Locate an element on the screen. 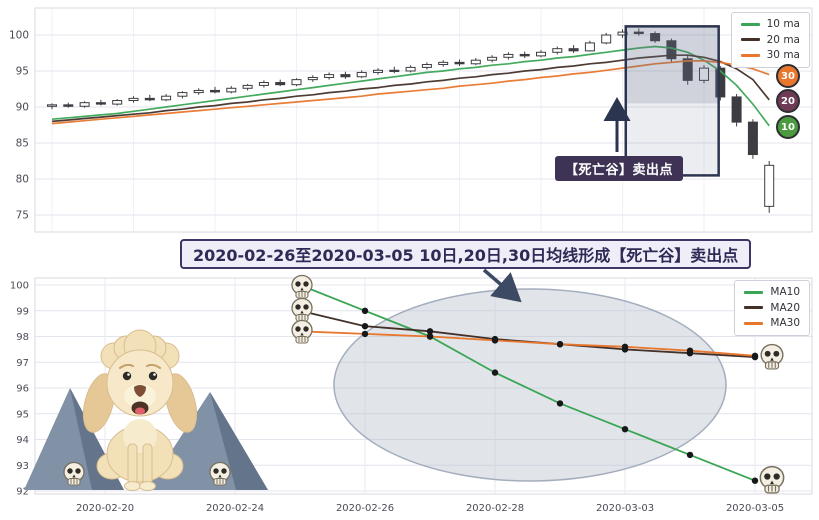 This screenshot has height=520, width=819. legend-item-10ma: 10 ma is located at coordinates (770, 24).